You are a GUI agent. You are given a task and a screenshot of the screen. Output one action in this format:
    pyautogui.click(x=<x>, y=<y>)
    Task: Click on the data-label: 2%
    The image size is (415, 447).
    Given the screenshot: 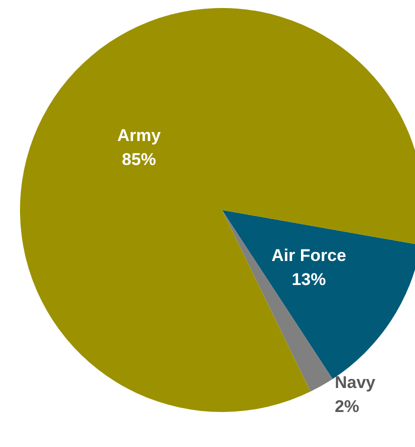 What is the action you would take?
    pyautogui.click(x=347, y=406)
    